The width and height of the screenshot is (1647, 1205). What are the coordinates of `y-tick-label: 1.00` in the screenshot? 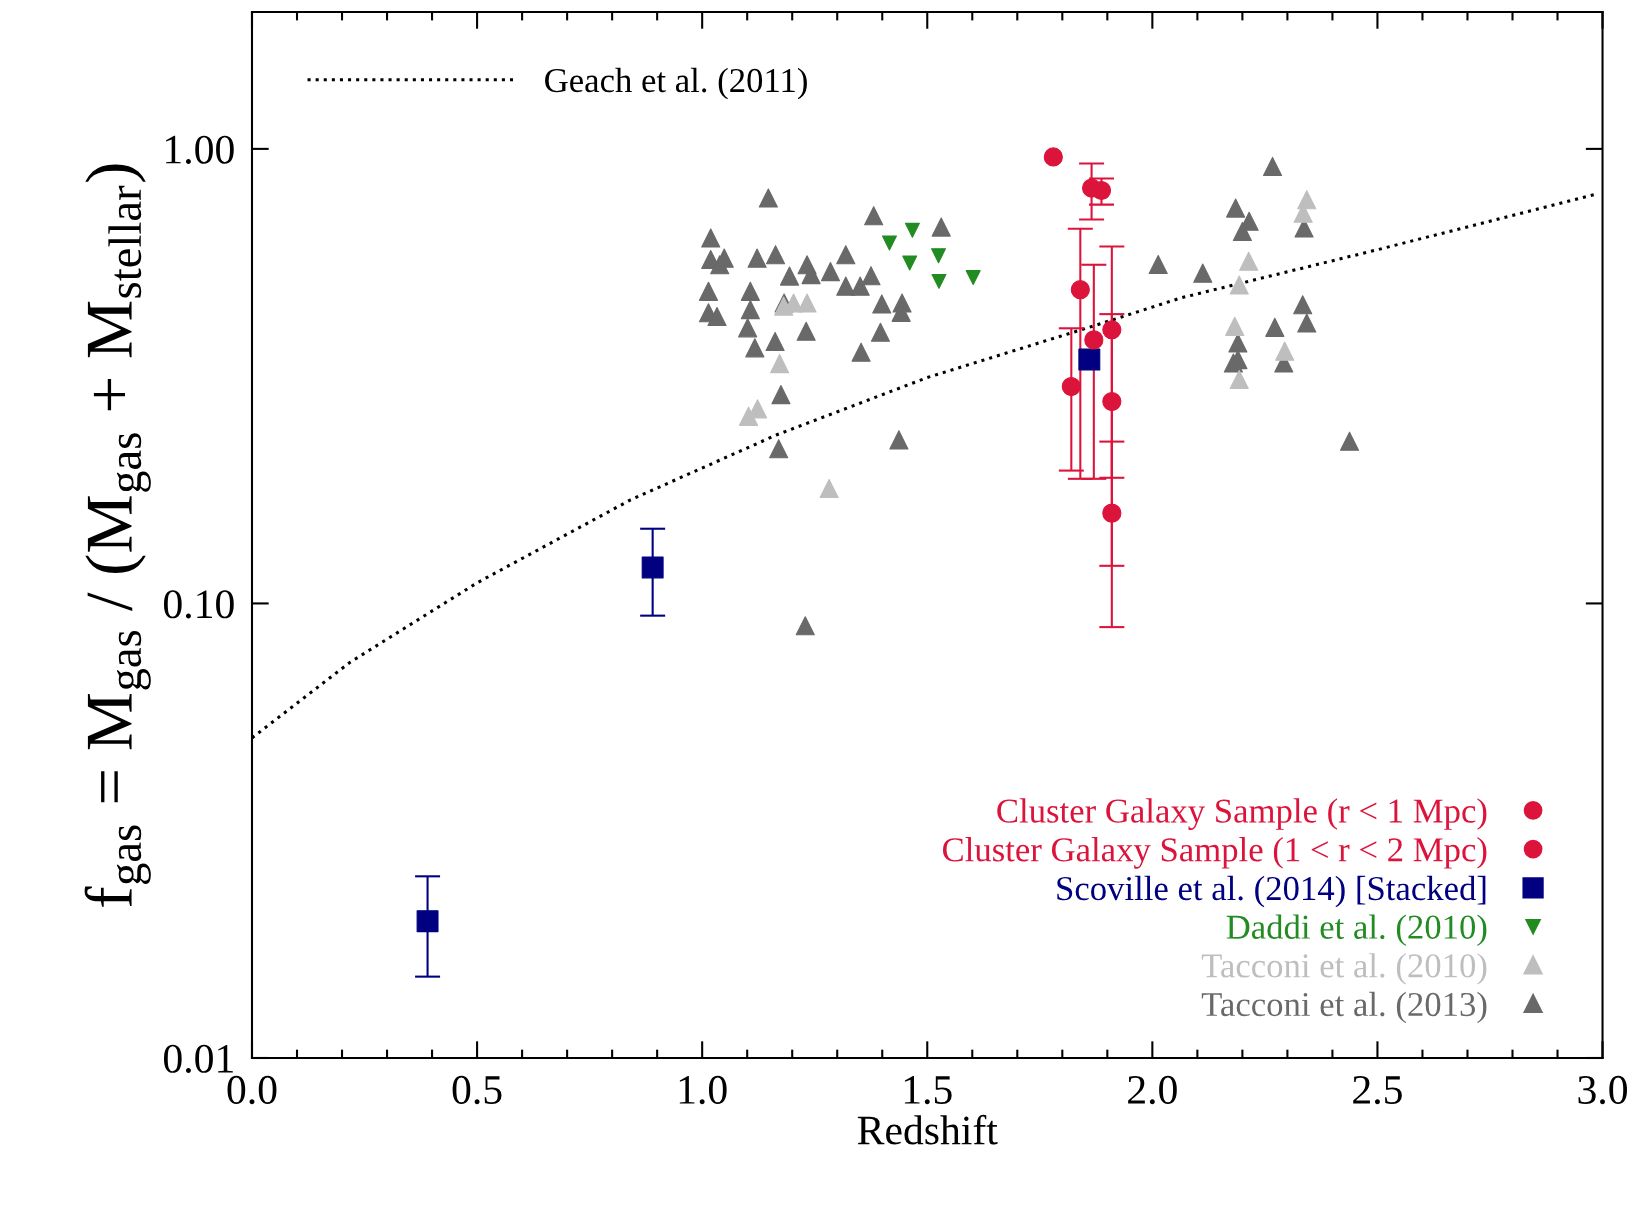 It's located at (200, 149).